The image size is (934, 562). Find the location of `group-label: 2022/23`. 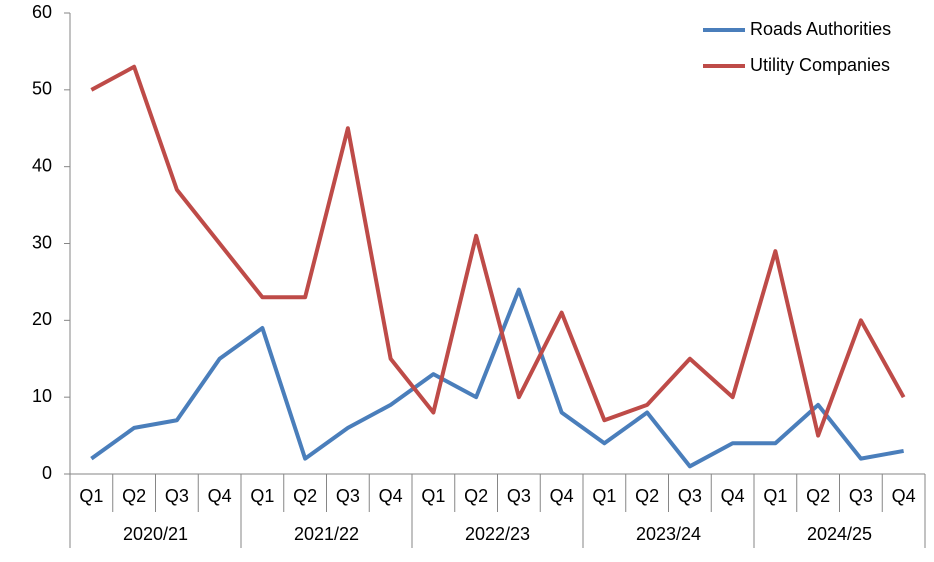

group-label: 2022/23 is located at coordinates (497, 534).